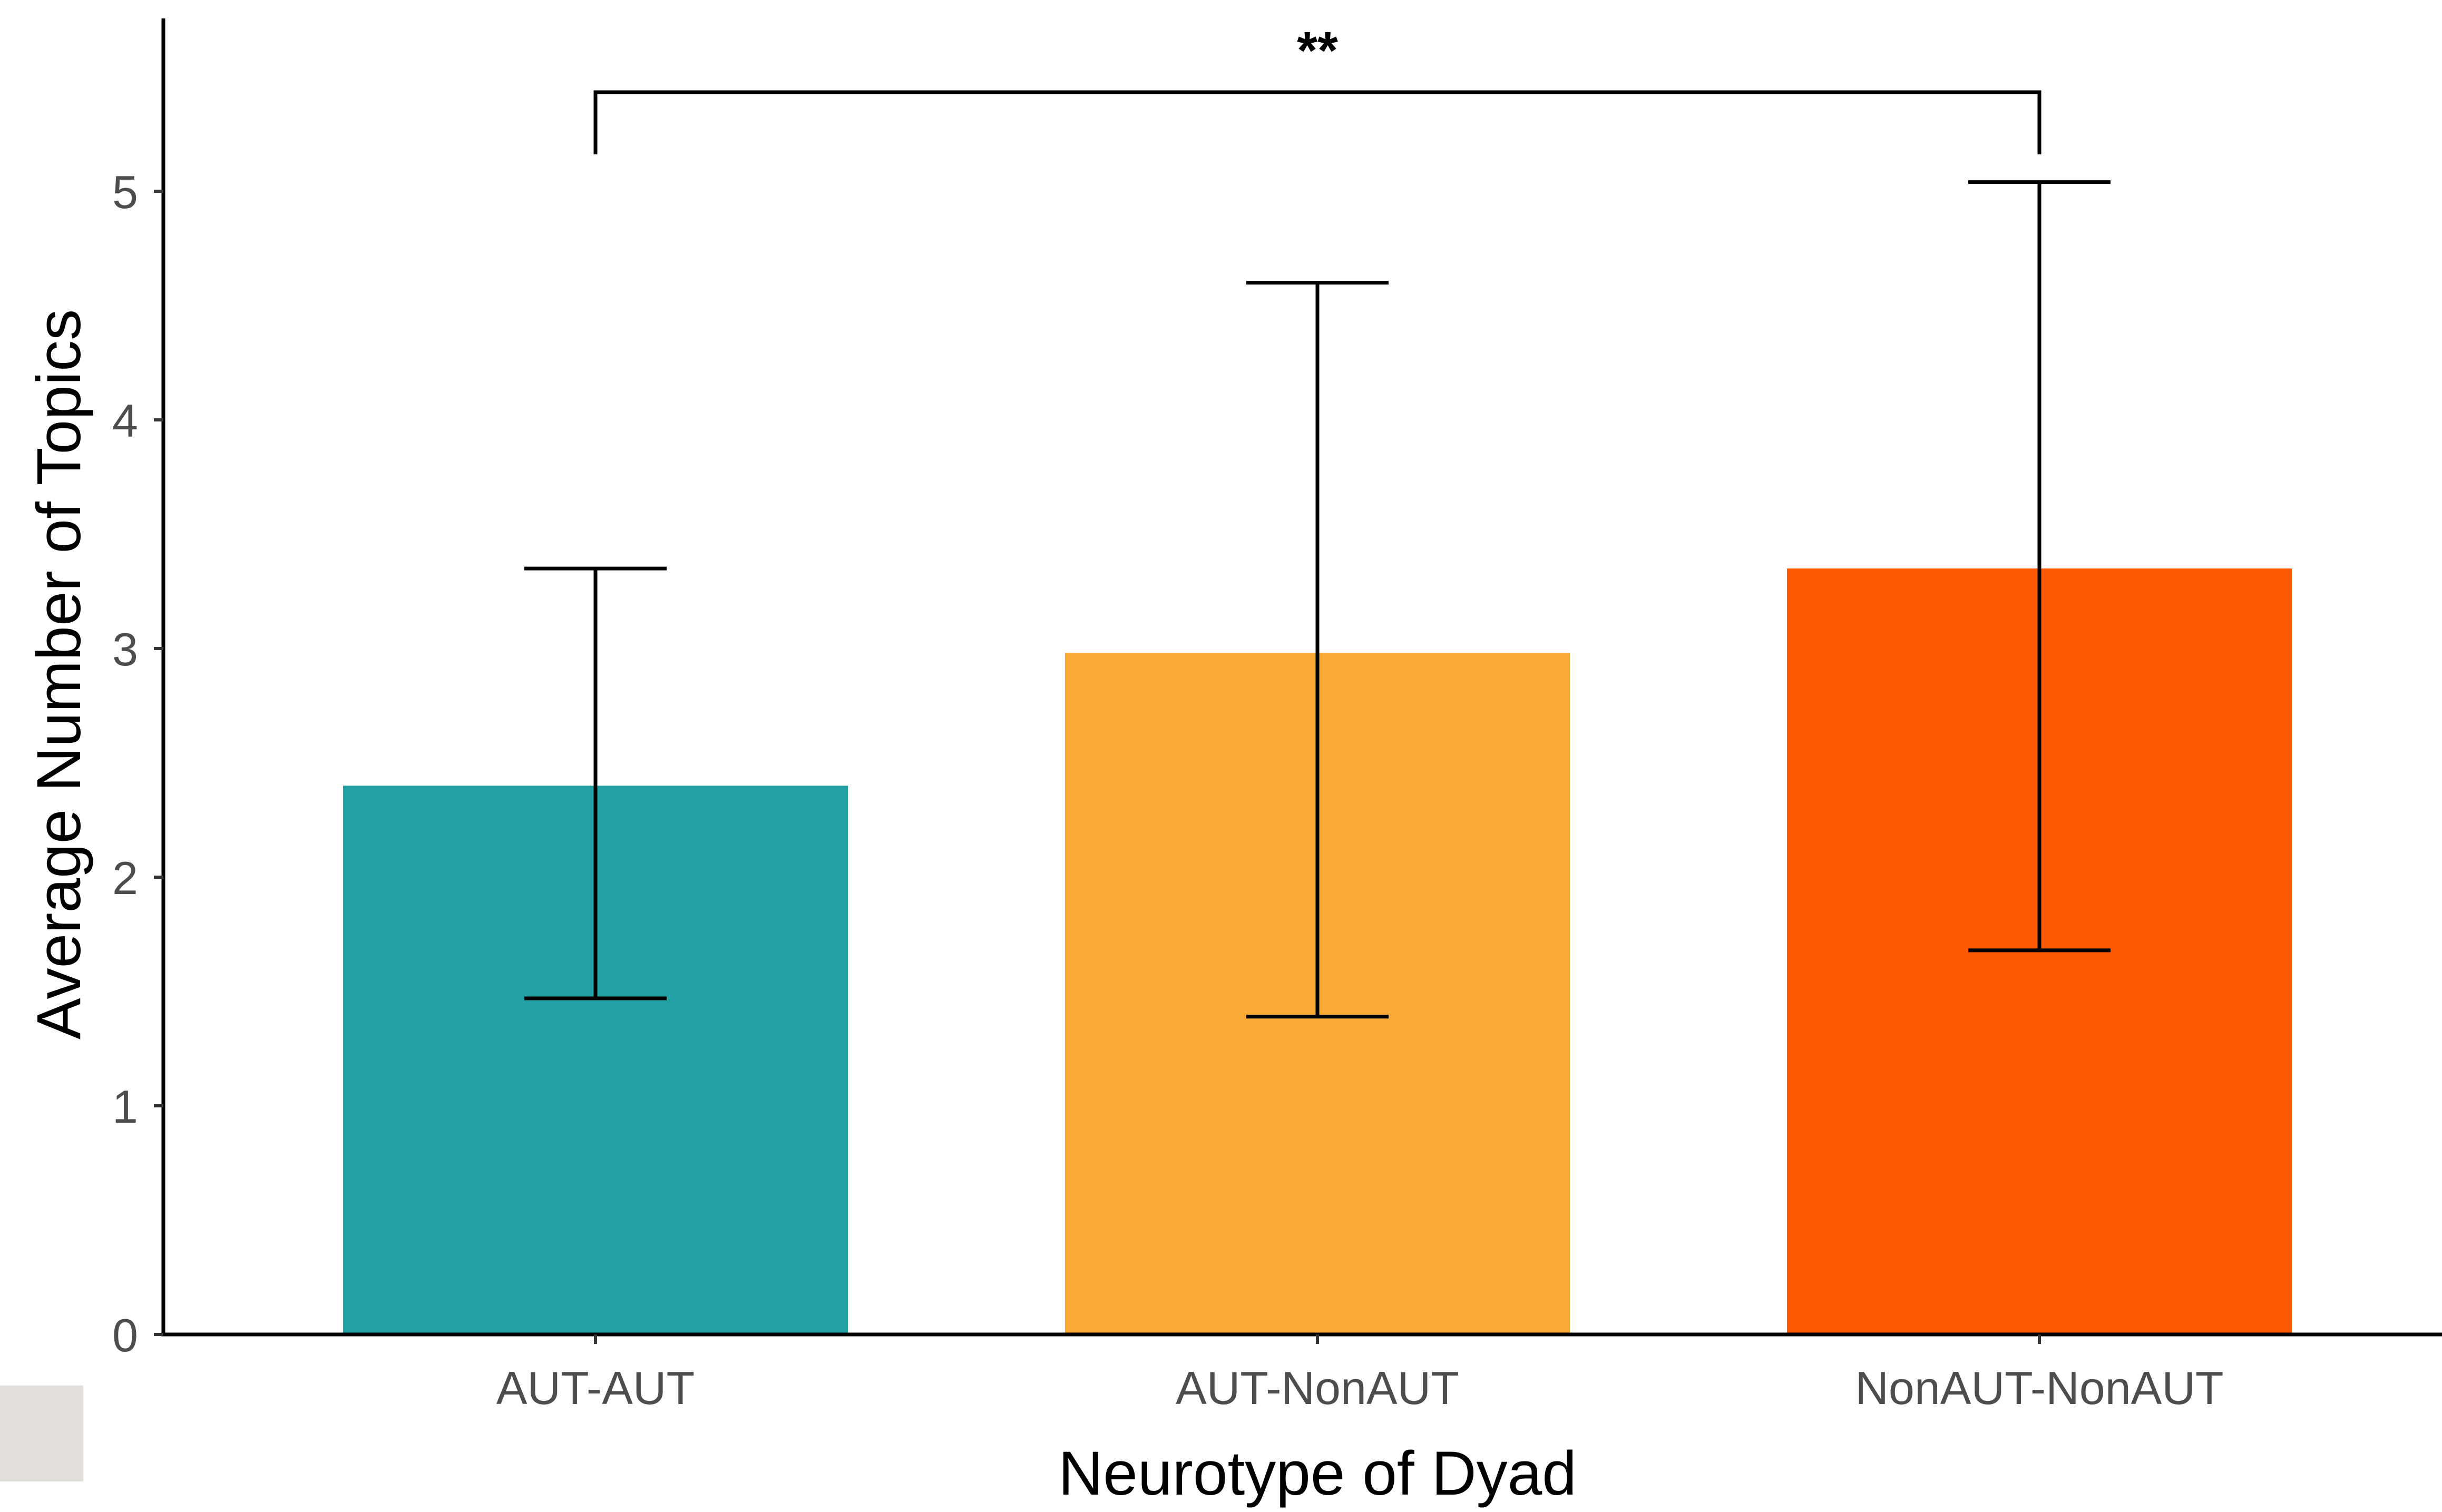 This screenshot has width=2442, height=1512. What do you see at coordinates (1318, 1388) in the screenshot?
I see `x-tick-label-aut-nonaut: AUT-NonAUT` at bounding box center [1318, 1388].